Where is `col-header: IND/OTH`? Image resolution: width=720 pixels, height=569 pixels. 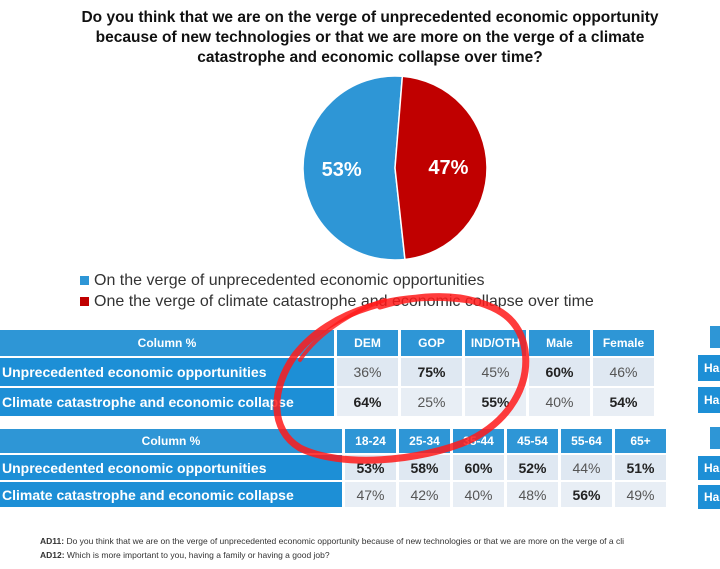 col-header: IND/OTH is located at coordinates (495, 343).